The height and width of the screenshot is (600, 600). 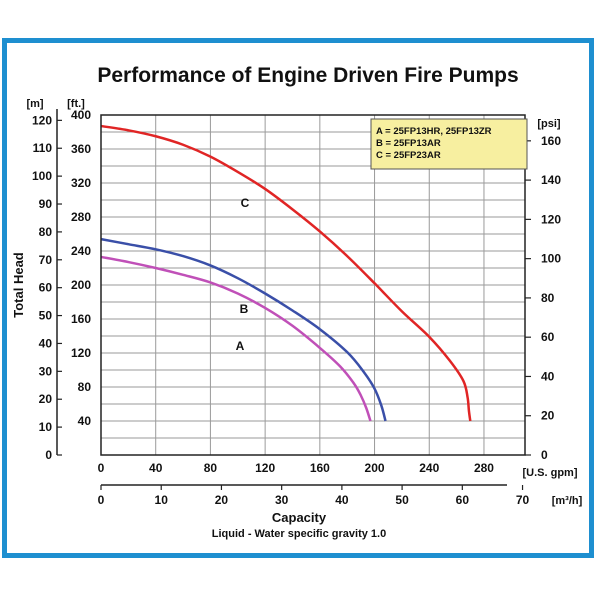 I want to click on y-tick-psi: 40, so click(x=548, y=376).